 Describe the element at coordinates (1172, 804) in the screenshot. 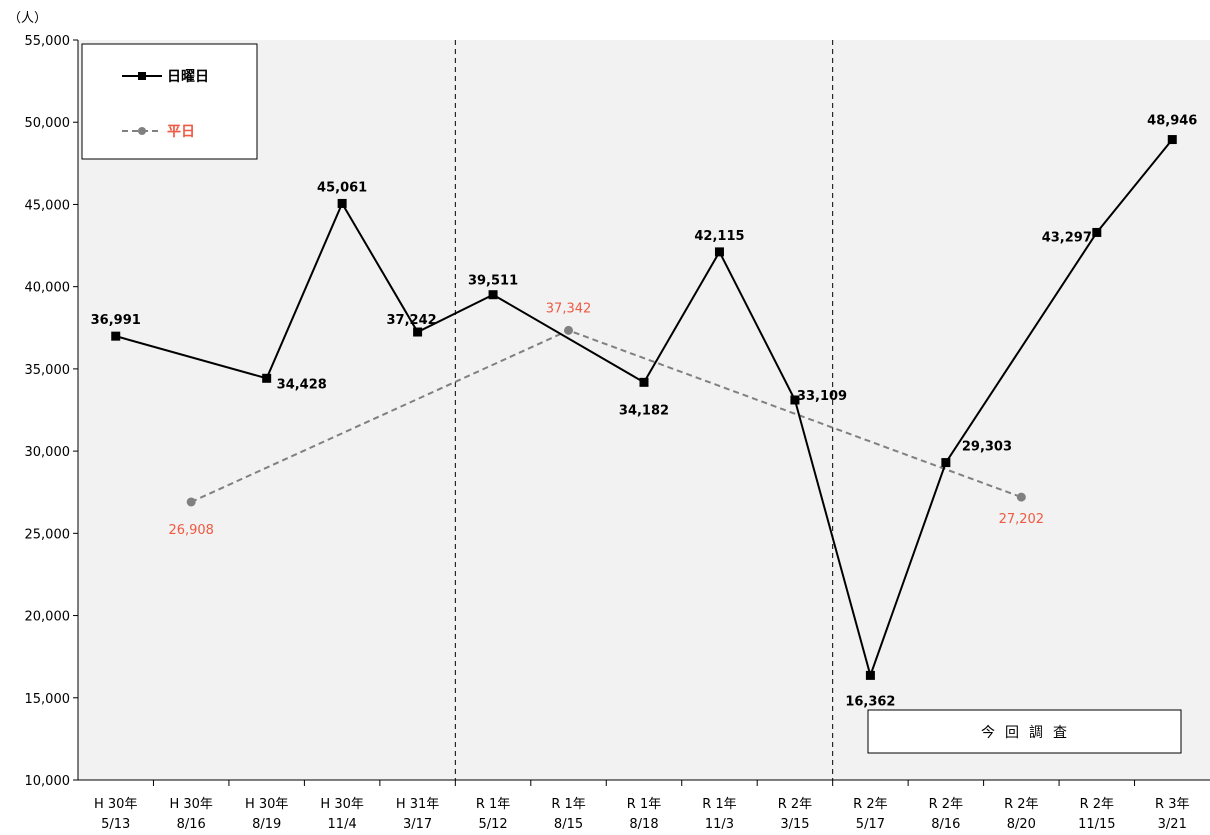

I see `x-tick-label-line1: R 3年` at that location.